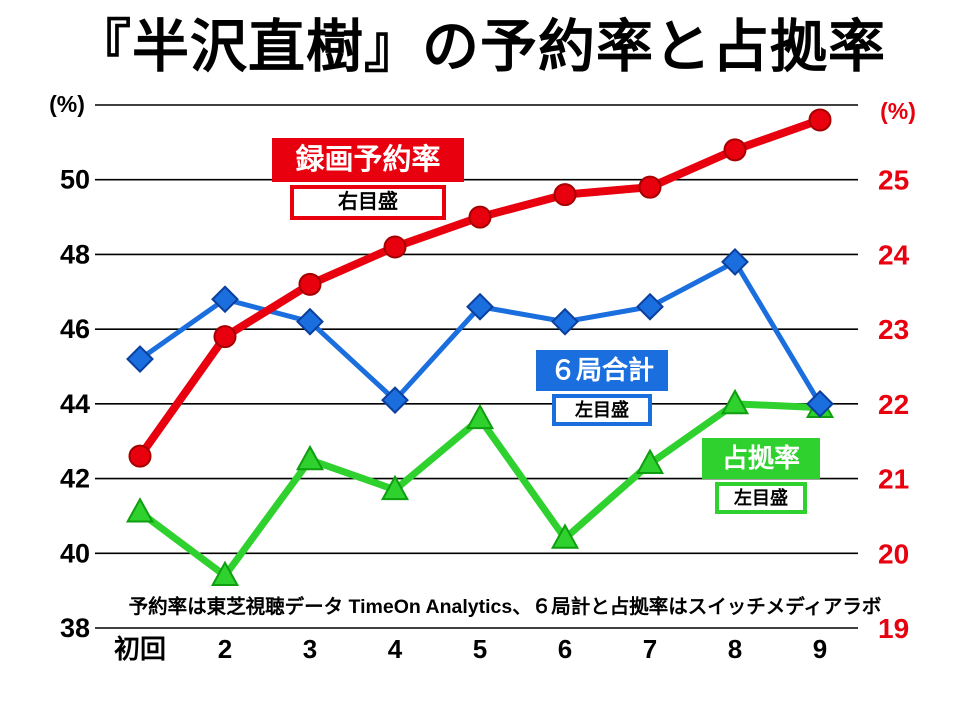  I want to click on y-axis-right-label: 22, so click(893, 404).